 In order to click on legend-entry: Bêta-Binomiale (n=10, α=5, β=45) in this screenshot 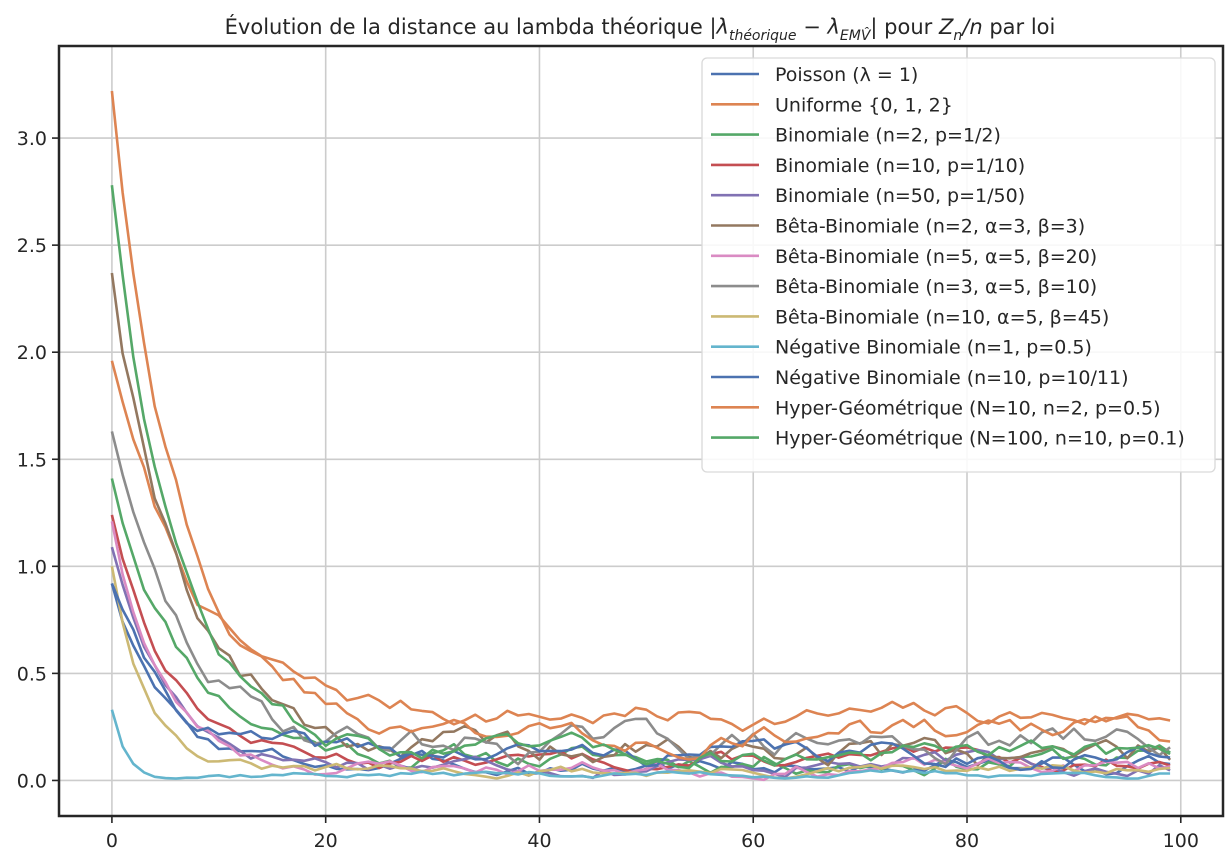, I will do `click(942, 317)`.